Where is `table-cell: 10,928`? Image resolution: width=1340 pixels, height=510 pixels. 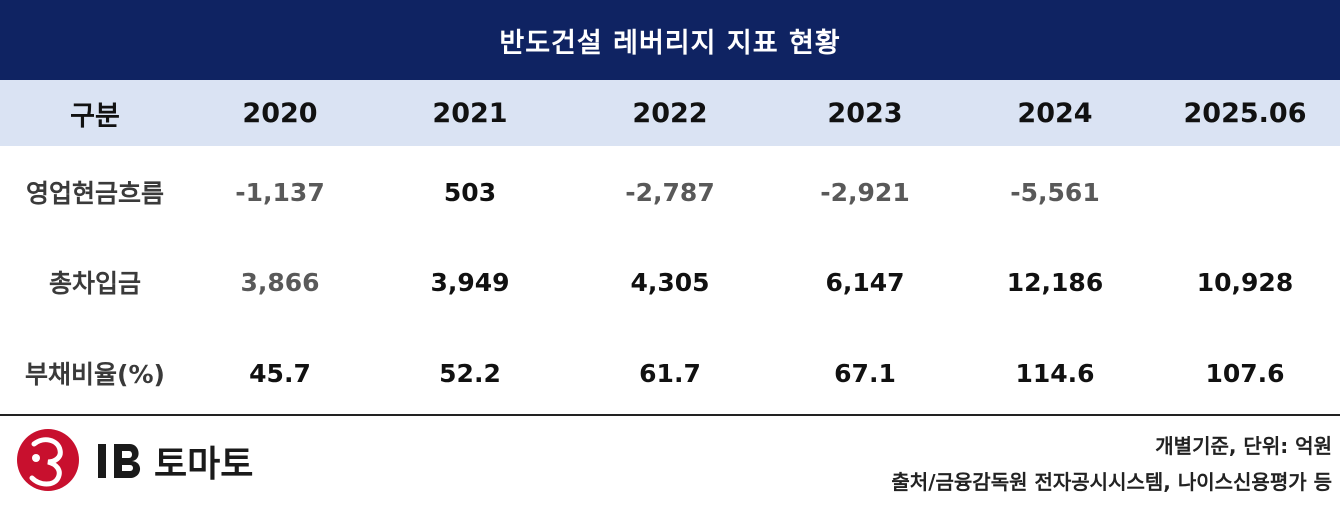 table-cell: 10,928 is located at coordinates (1245, 282).